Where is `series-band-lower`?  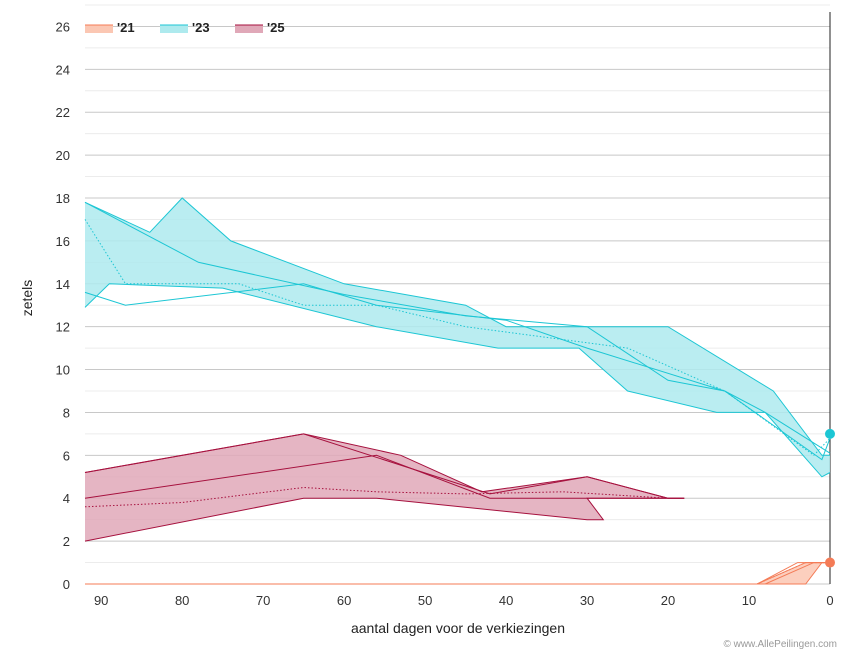
series-band-lower is located at coordinates (457, 573).